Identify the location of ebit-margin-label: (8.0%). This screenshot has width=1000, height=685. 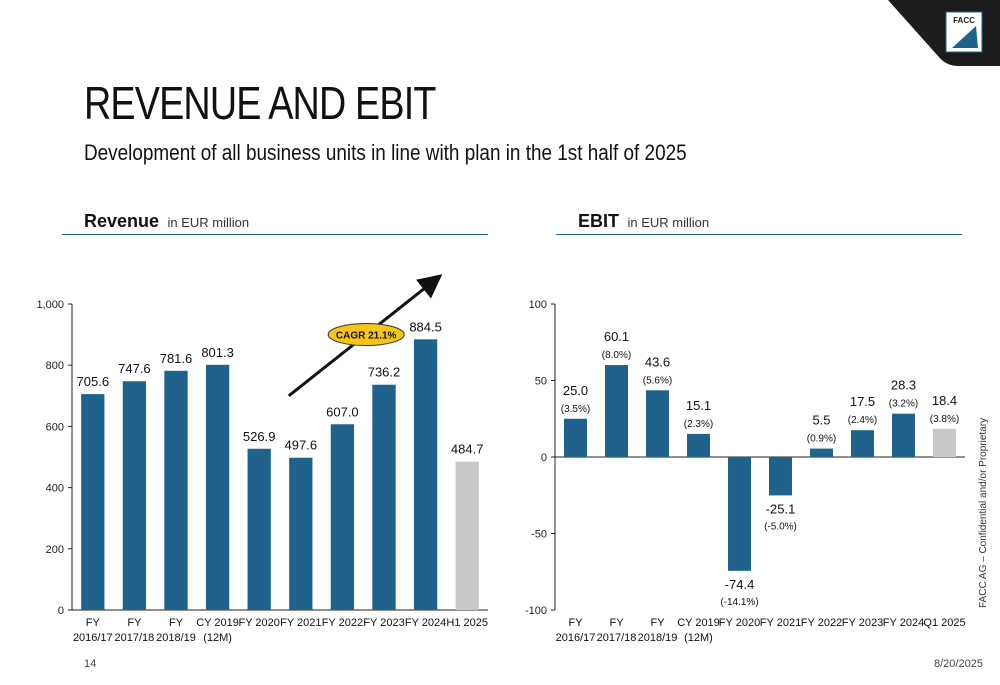
(616, 355).